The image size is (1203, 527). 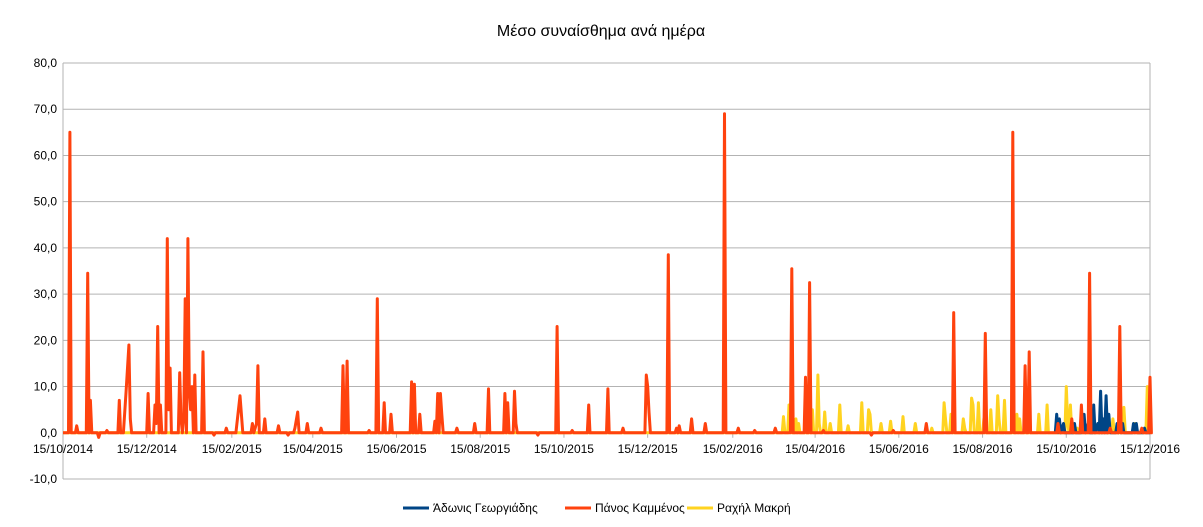 I want to click on x-tick-label: 15/12/2016, so click(x=1150, y=449).